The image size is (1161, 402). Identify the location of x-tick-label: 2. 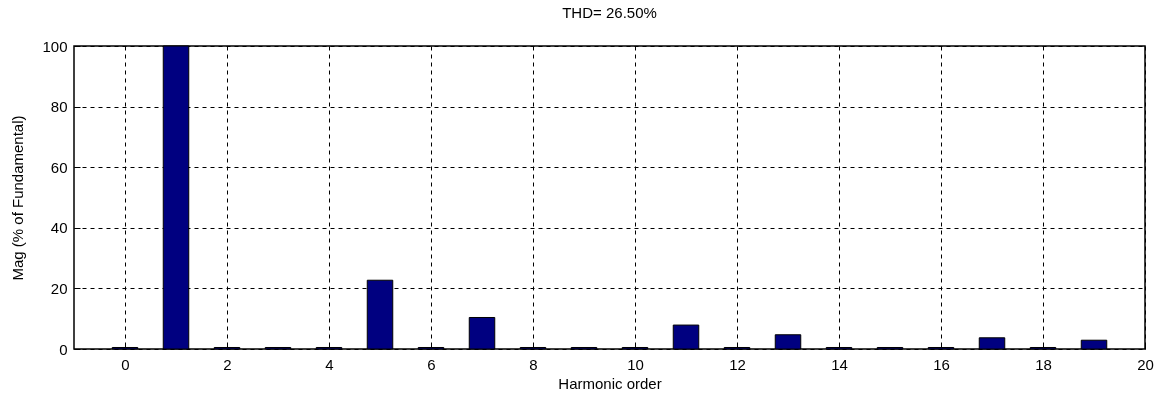
(227, 364).